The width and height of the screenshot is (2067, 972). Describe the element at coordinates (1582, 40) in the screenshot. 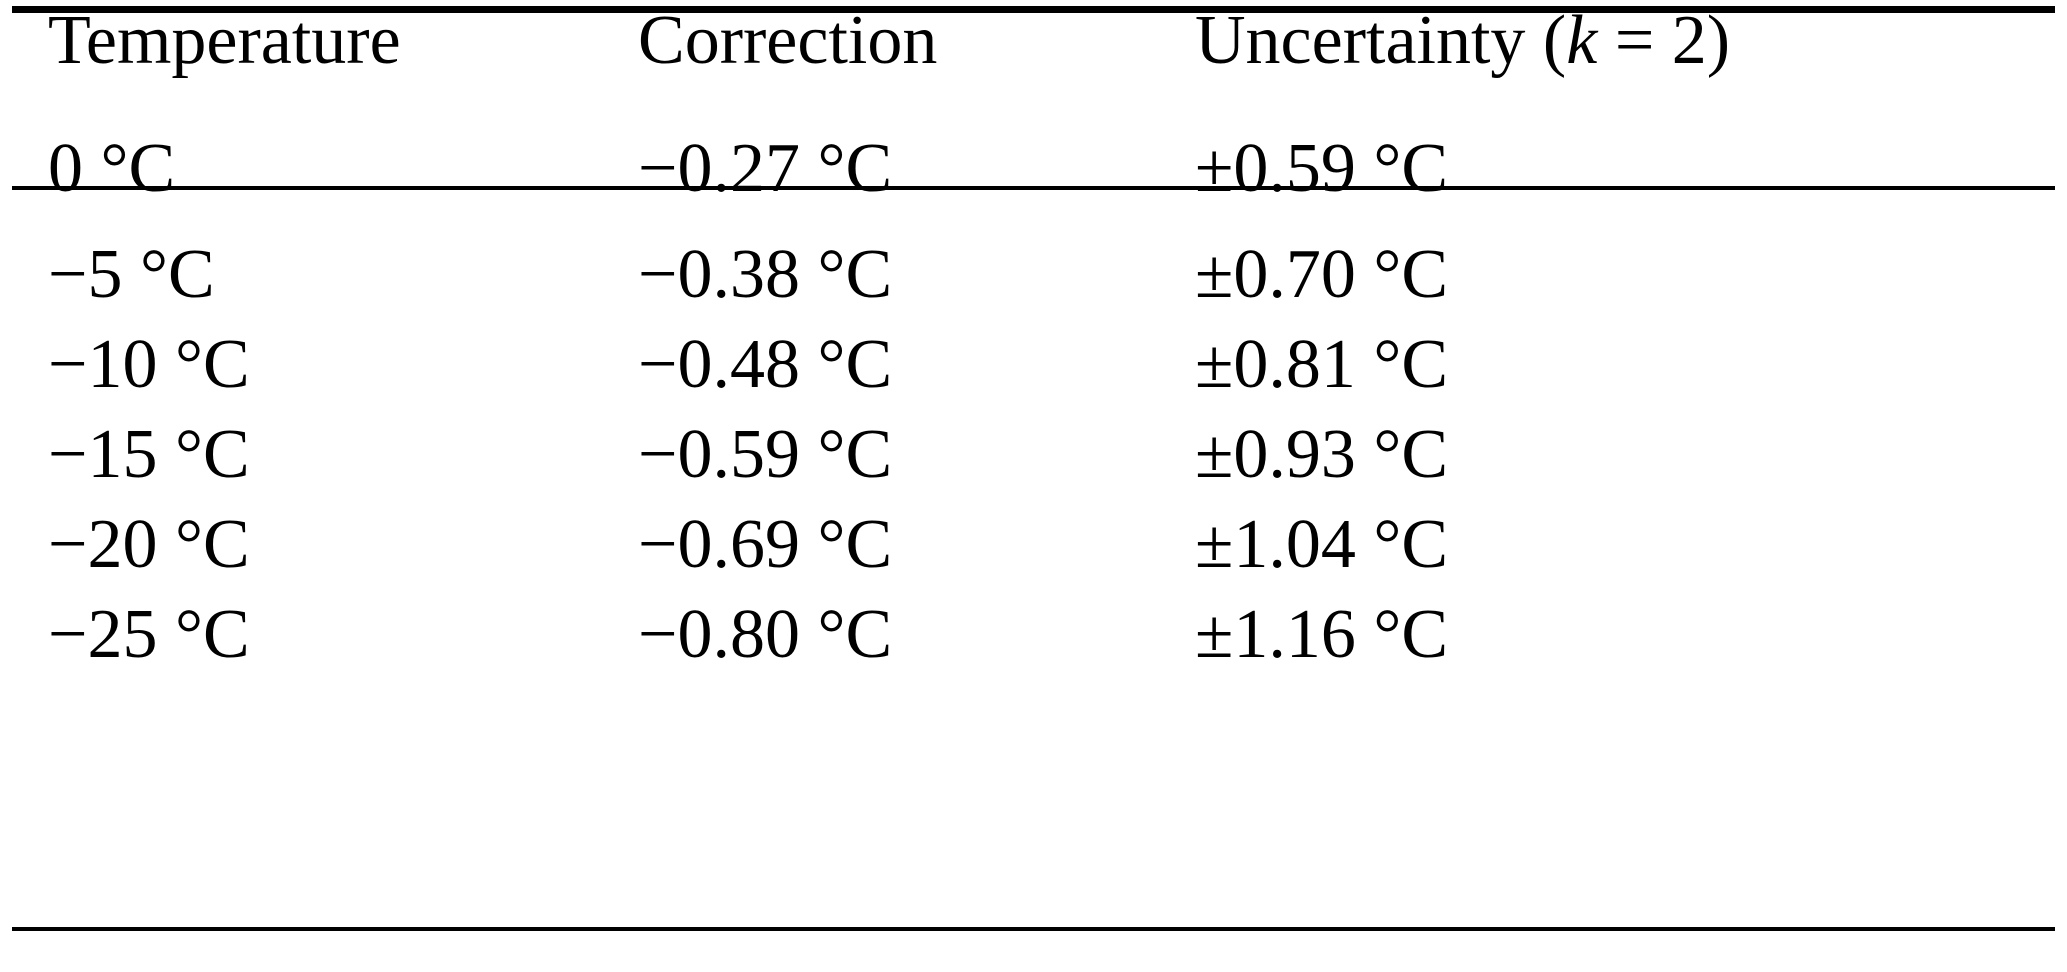

I see `coverage-factor-symbol: k` at that location.